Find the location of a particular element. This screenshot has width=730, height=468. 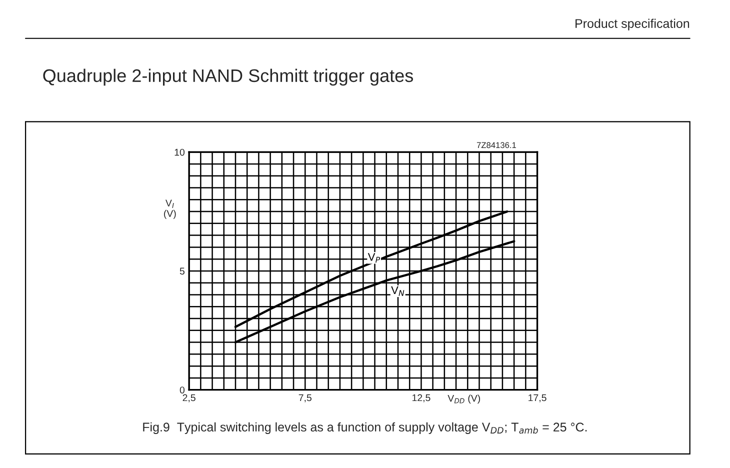

x-tick-label: 7,5 is located at coordinates (305, 398).